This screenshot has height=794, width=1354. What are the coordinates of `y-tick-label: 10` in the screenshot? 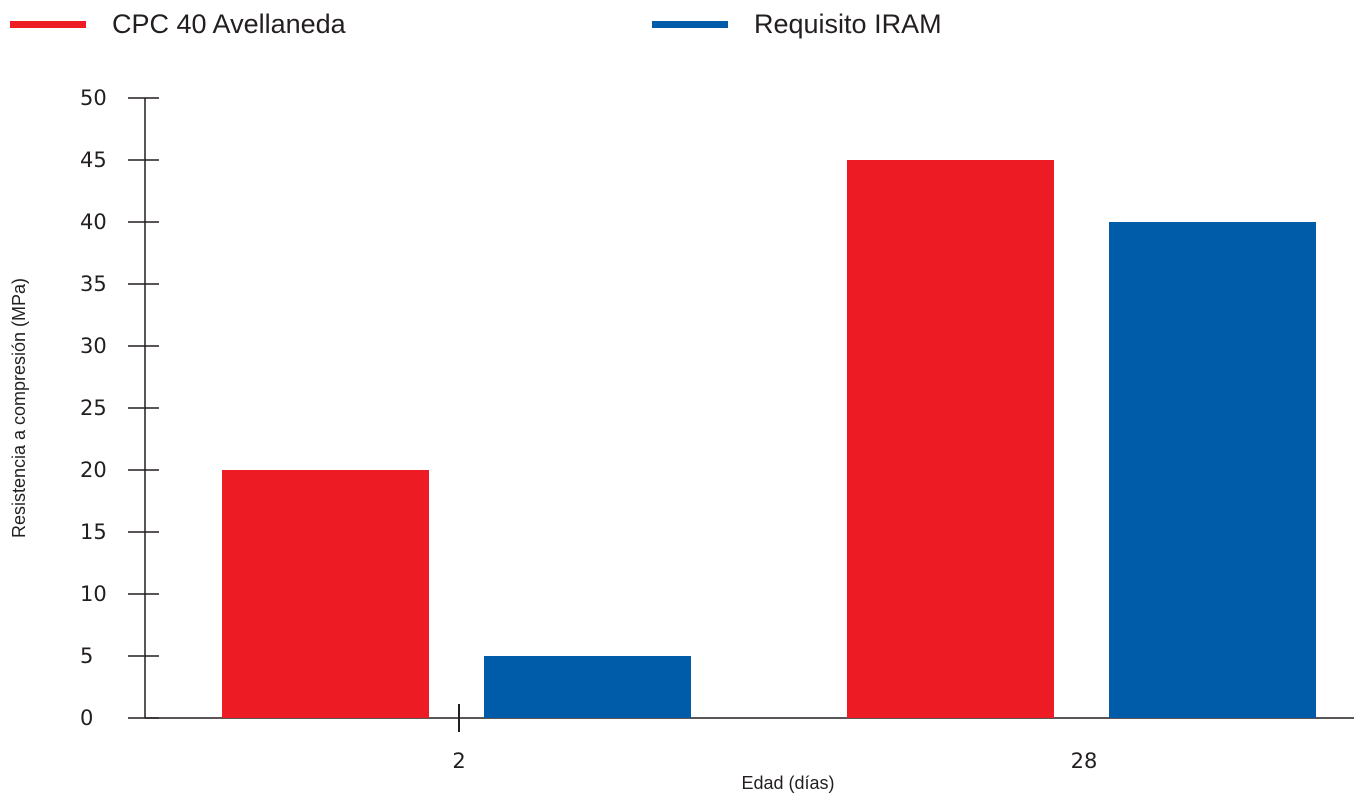 It's located at (93, 594).